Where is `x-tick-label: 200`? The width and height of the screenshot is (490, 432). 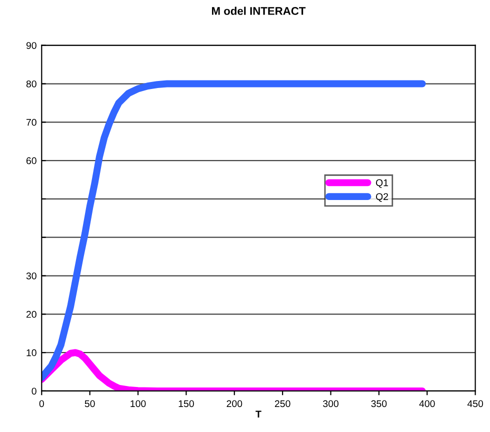 x-tick-label: 200 is located at coordinates (234, 404).